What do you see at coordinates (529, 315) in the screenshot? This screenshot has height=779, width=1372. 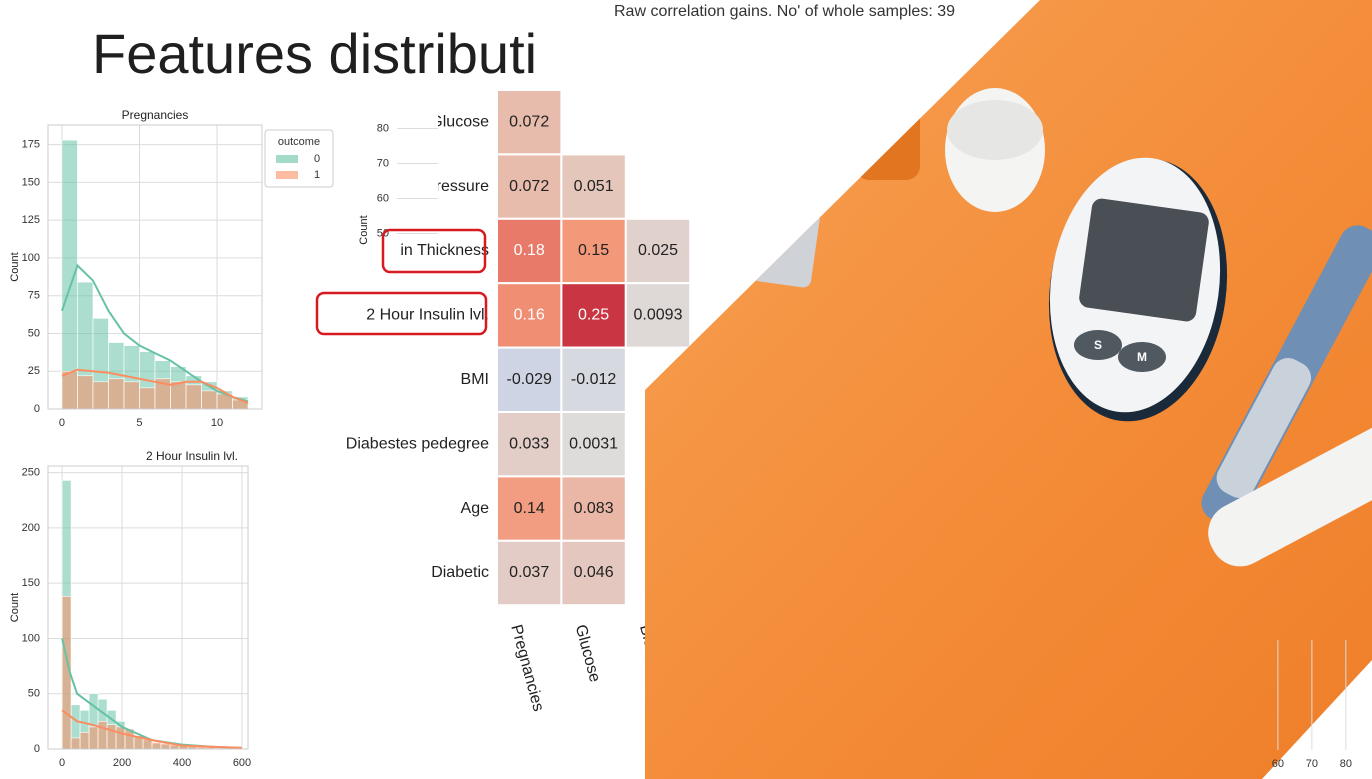 I see `cell-label: 0.16` at bounding box center [529, 315].